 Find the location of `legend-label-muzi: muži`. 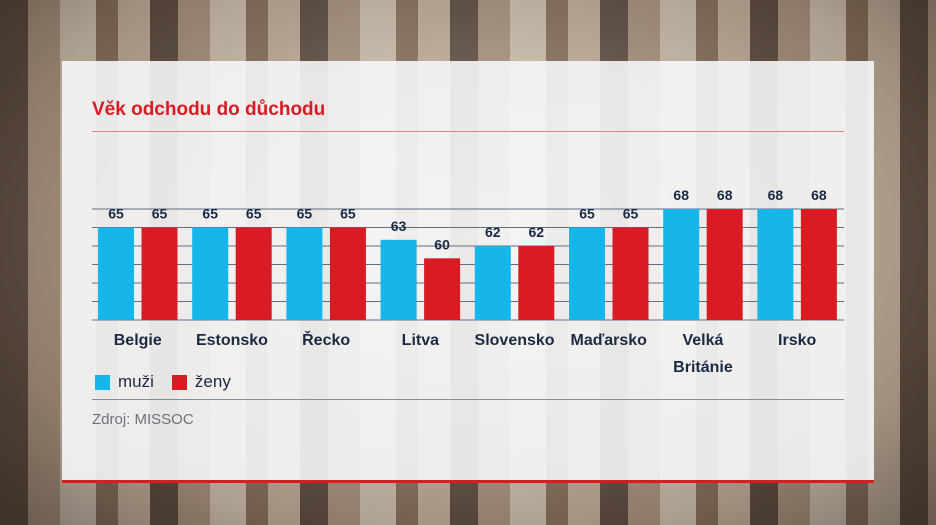

legend-label-muzi: muži is located at coordinates (136, 381).